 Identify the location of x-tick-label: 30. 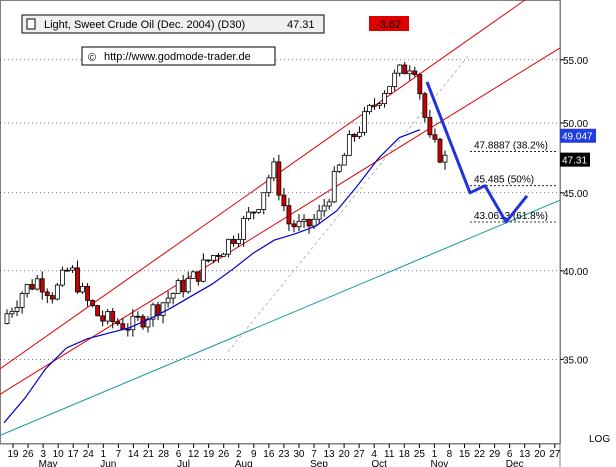
(299, 454).